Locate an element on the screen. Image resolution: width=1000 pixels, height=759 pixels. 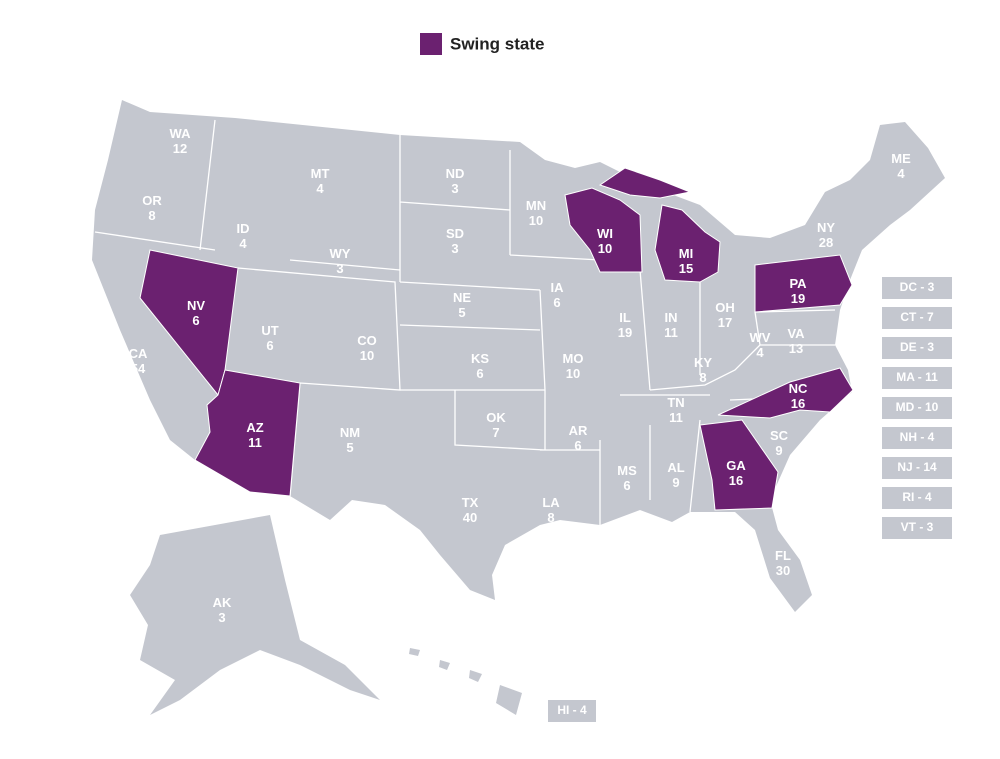
small-state-label: NJ - 14 is located at coordinates (917, 467).